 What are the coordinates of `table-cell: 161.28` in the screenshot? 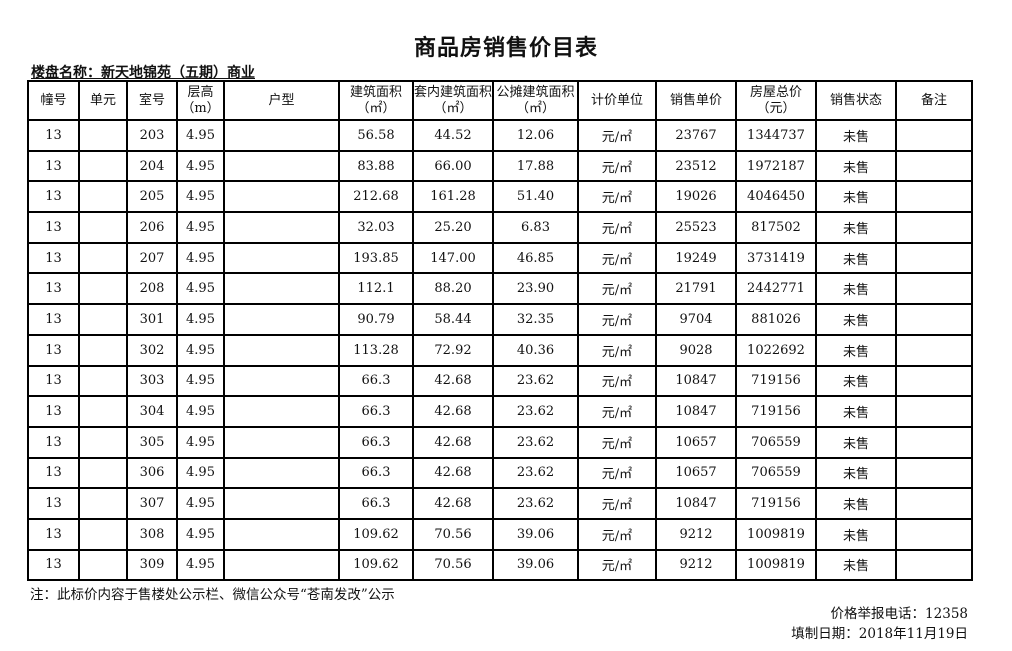 It's located at (453, 197).